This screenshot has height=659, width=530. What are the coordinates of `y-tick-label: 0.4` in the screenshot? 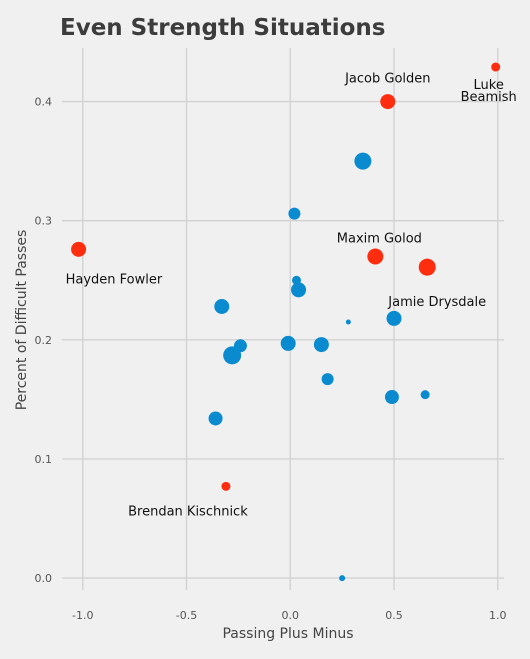 It's located at (44, 102).